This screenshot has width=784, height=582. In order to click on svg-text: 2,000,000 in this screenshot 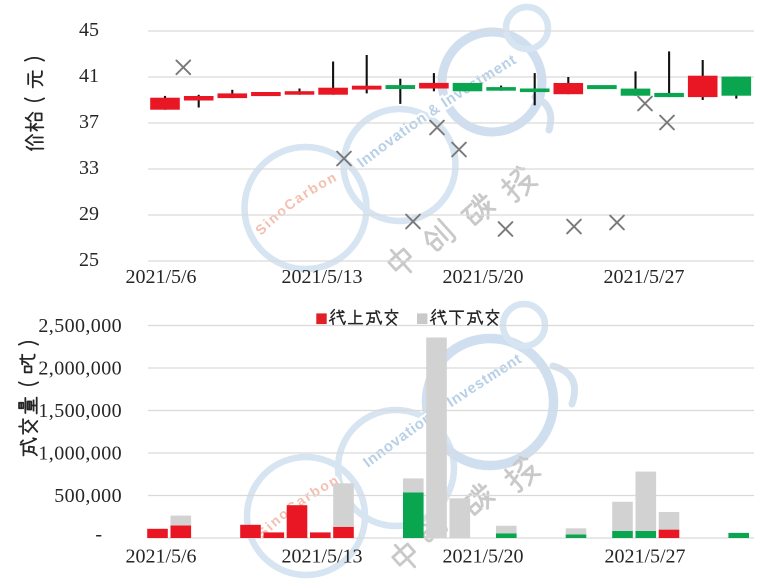, I will do `click(80, 369)`.